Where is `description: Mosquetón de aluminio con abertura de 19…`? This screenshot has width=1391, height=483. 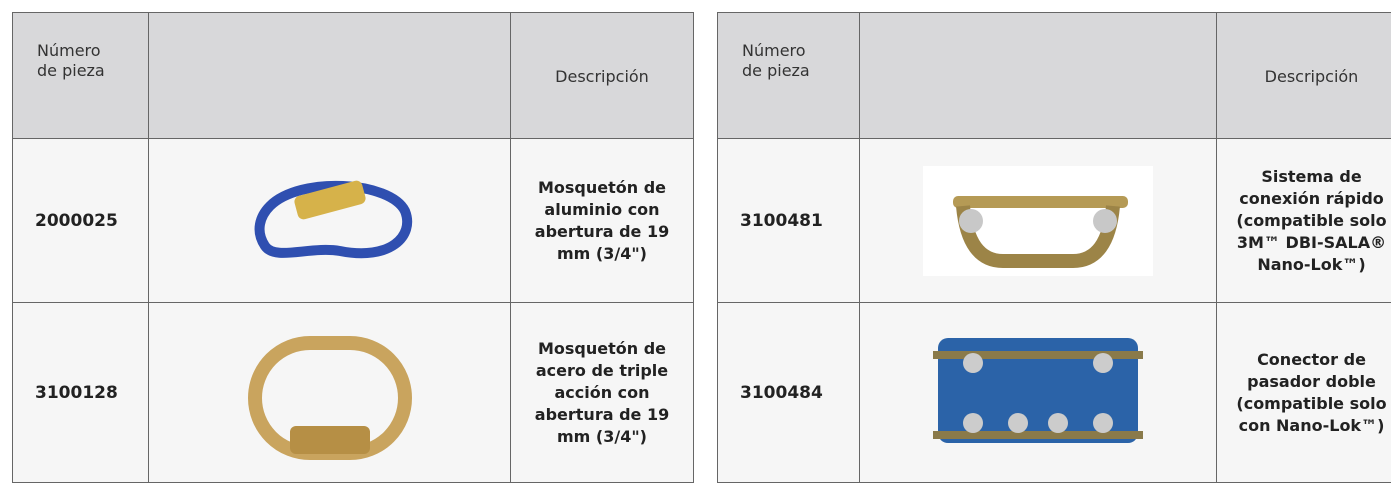 description: Mosquetón de aluminio con abertura de 19… is located at coordinates (602, 221).